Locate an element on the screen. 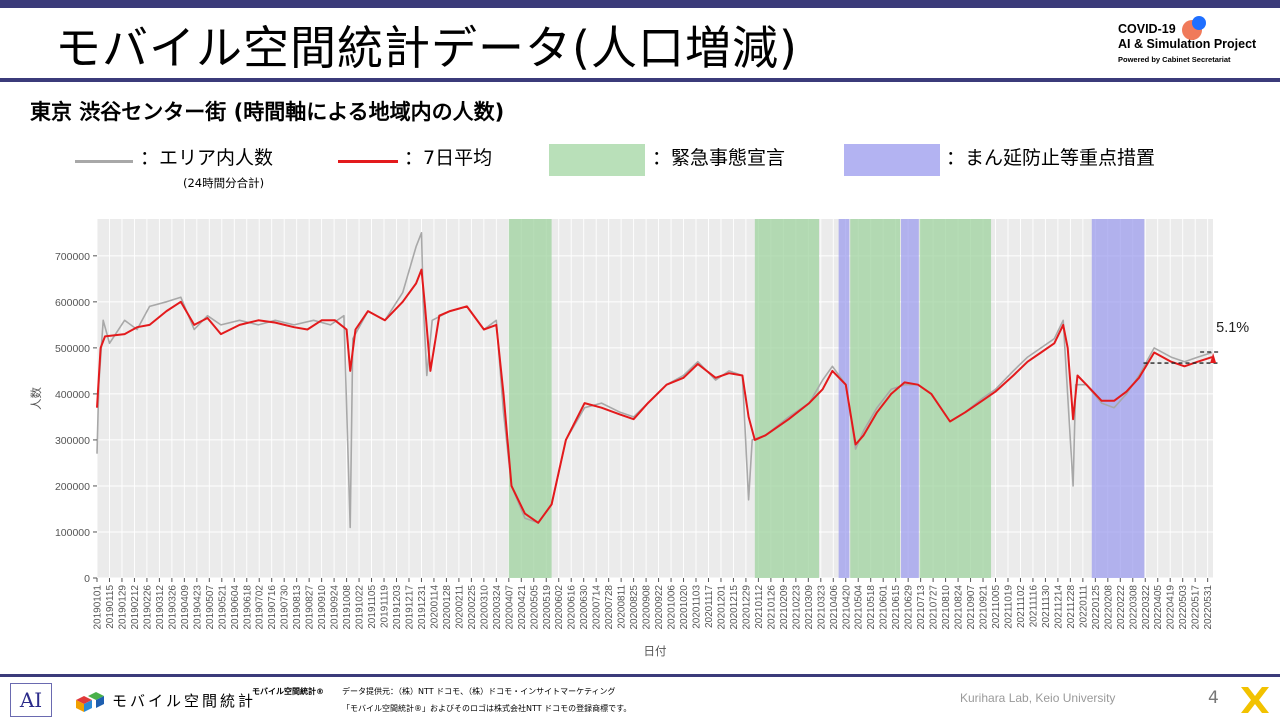  x-tick-label: 20190702 is located at coordinates (260, 607).